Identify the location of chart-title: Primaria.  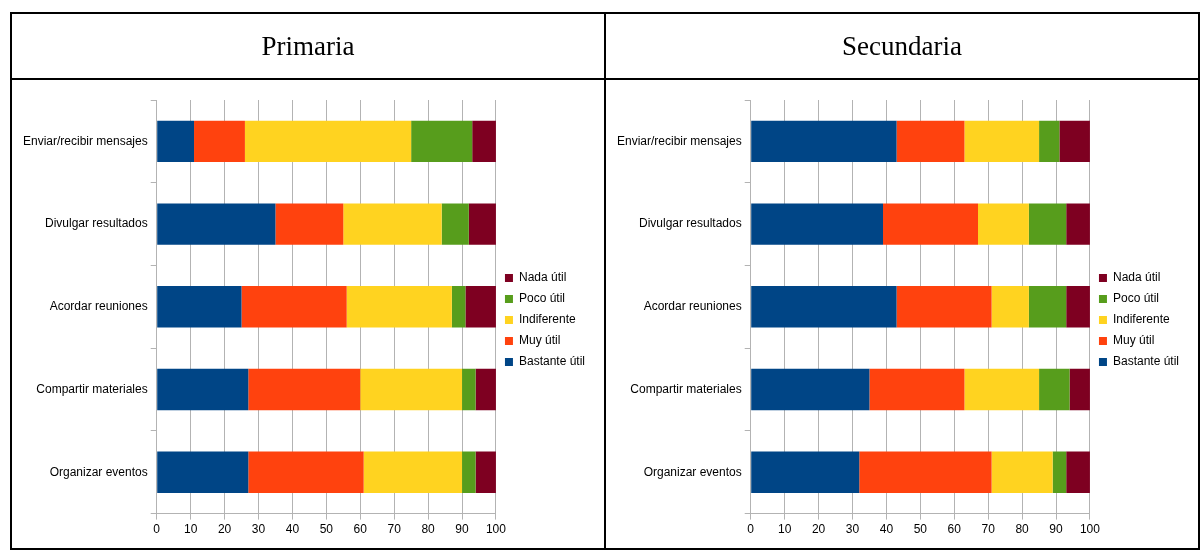
(308, 46).